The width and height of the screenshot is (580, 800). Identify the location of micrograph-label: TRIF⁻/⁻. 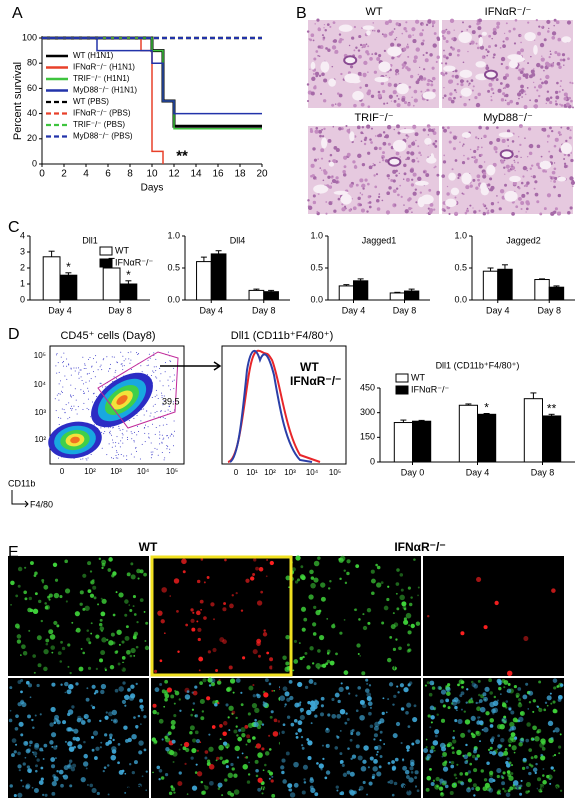
(373, 118).